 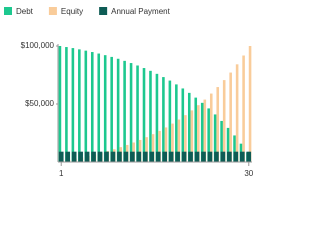 I want to click on legend-label: Debt, so click(x=25, y=11).